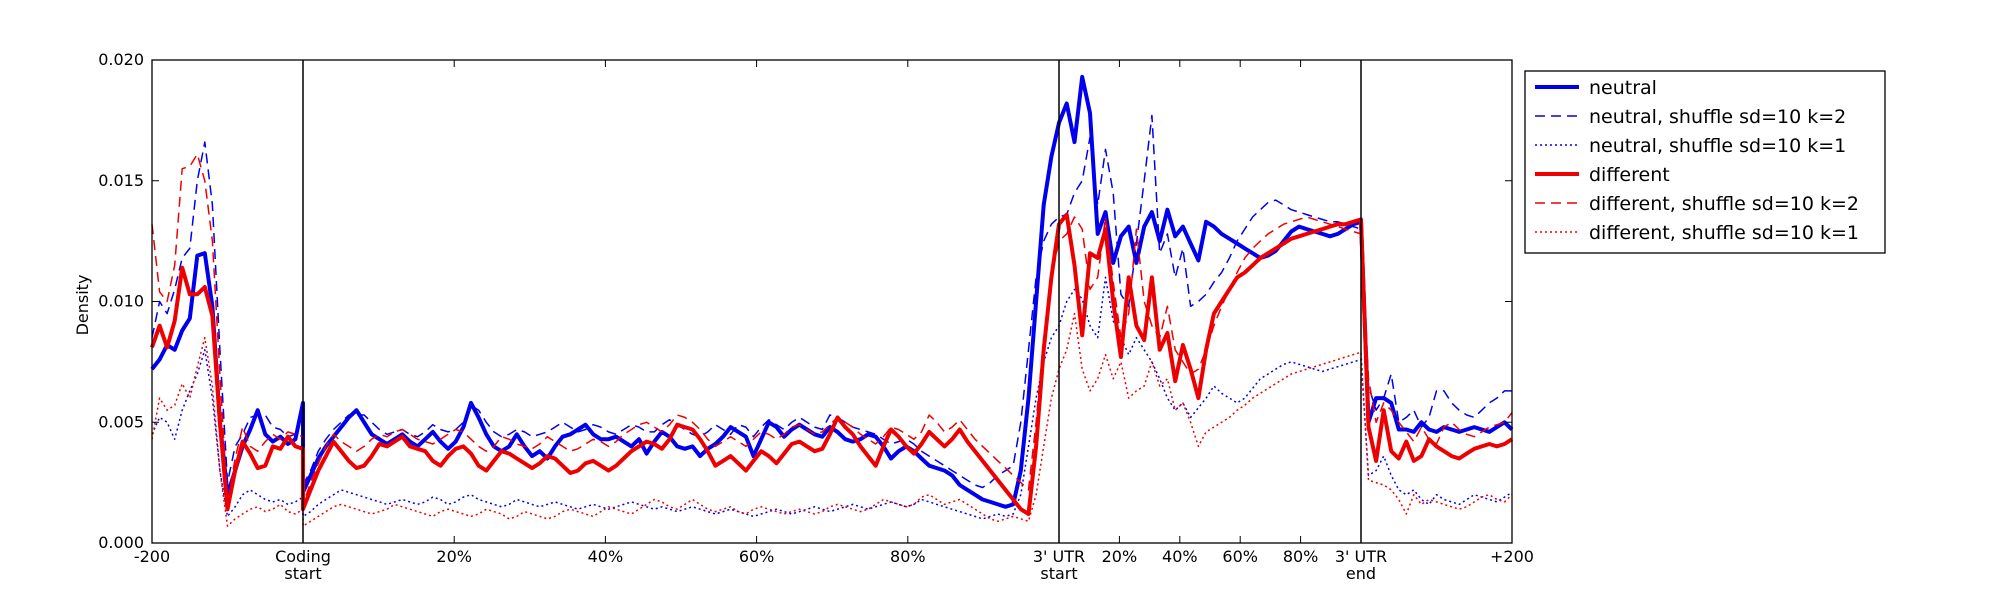 The width and height of the screenshot is (2000, 600). What do you see at coordinates (1361, 565) in the screenshot?
I see `x-tick-label: 3' UTR end` at bounding box center [1361, 565].